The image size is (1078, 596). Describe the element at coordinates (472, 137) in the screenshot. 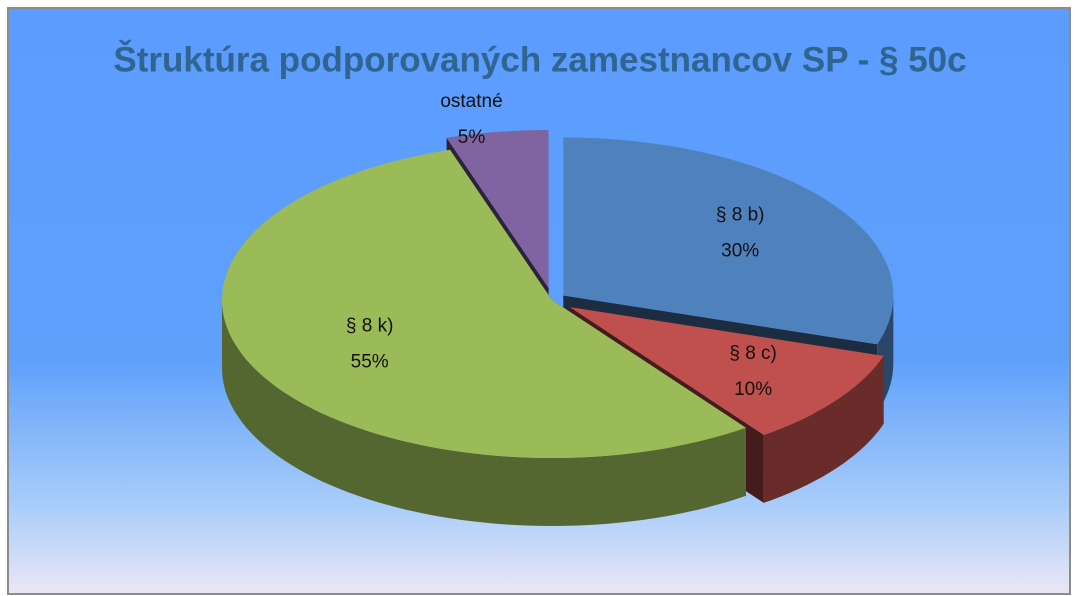

I see `slice-value-label: 5%` at that location.